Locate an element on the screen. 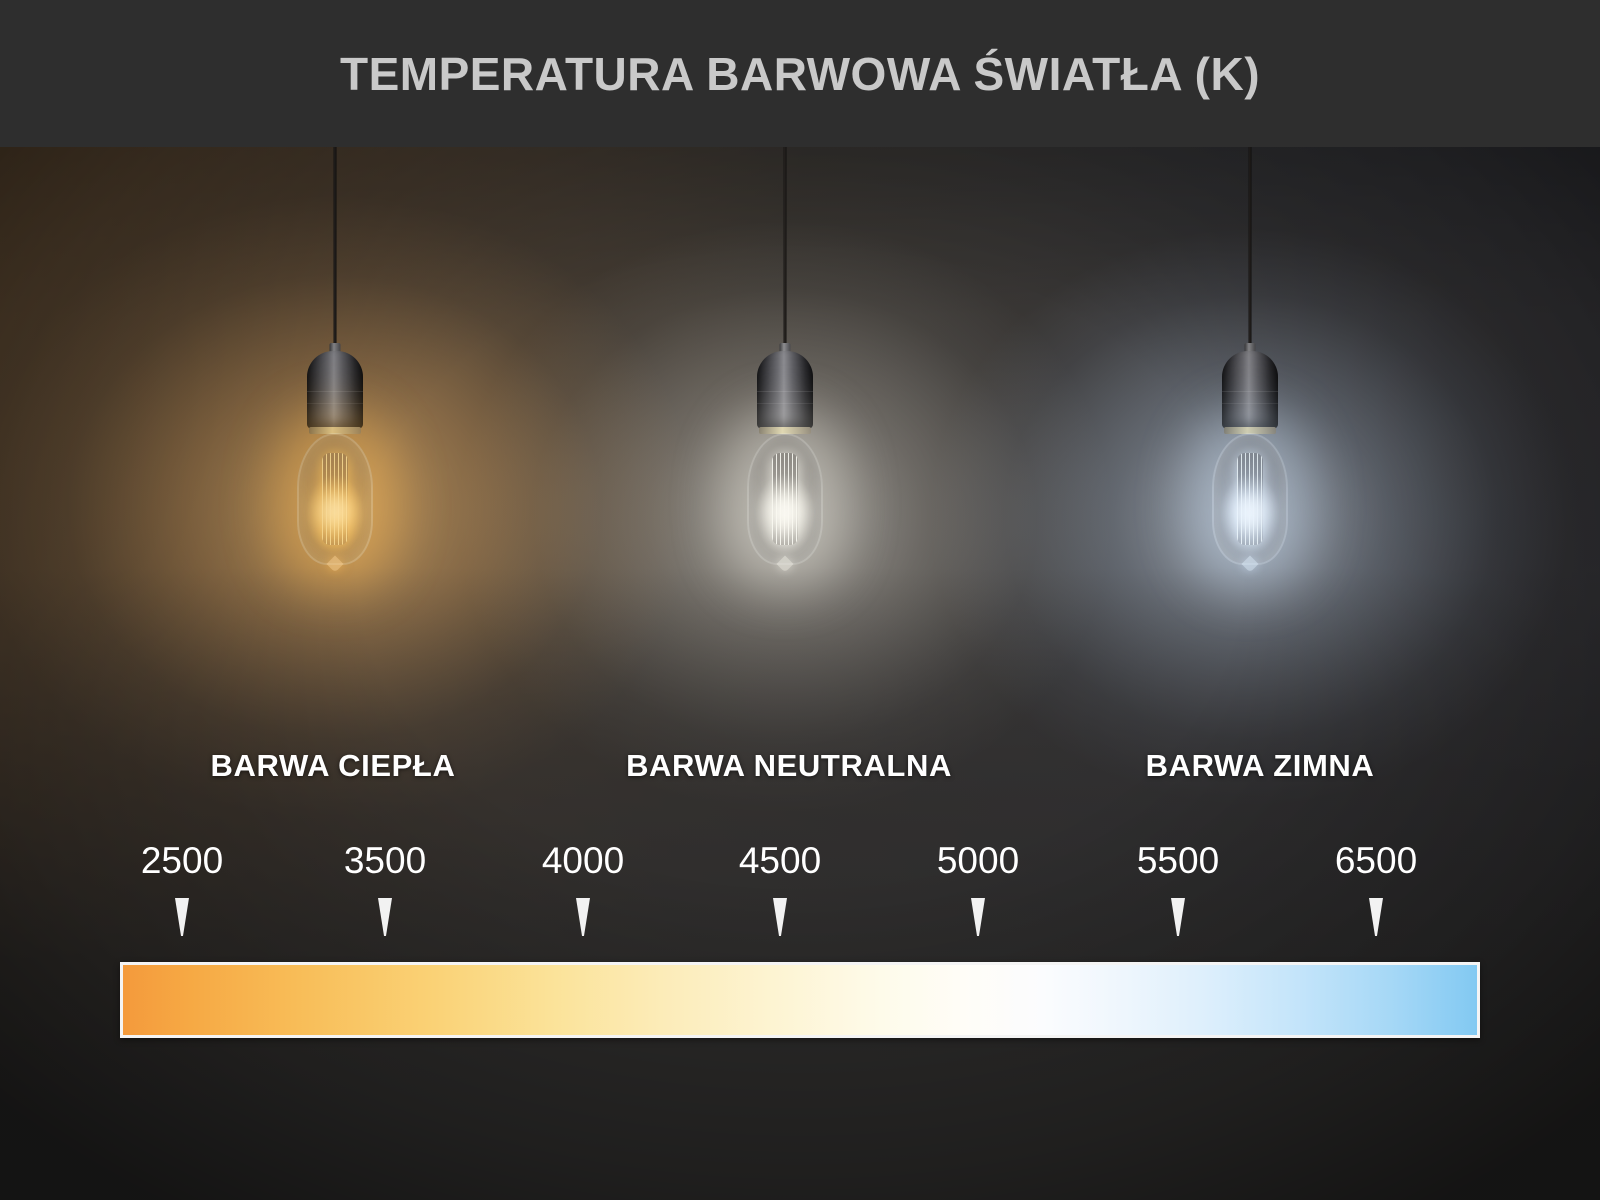 The image size is (1600, 1200). scale-tick-label-3500: 3500 is located at coordinates (385, 860).